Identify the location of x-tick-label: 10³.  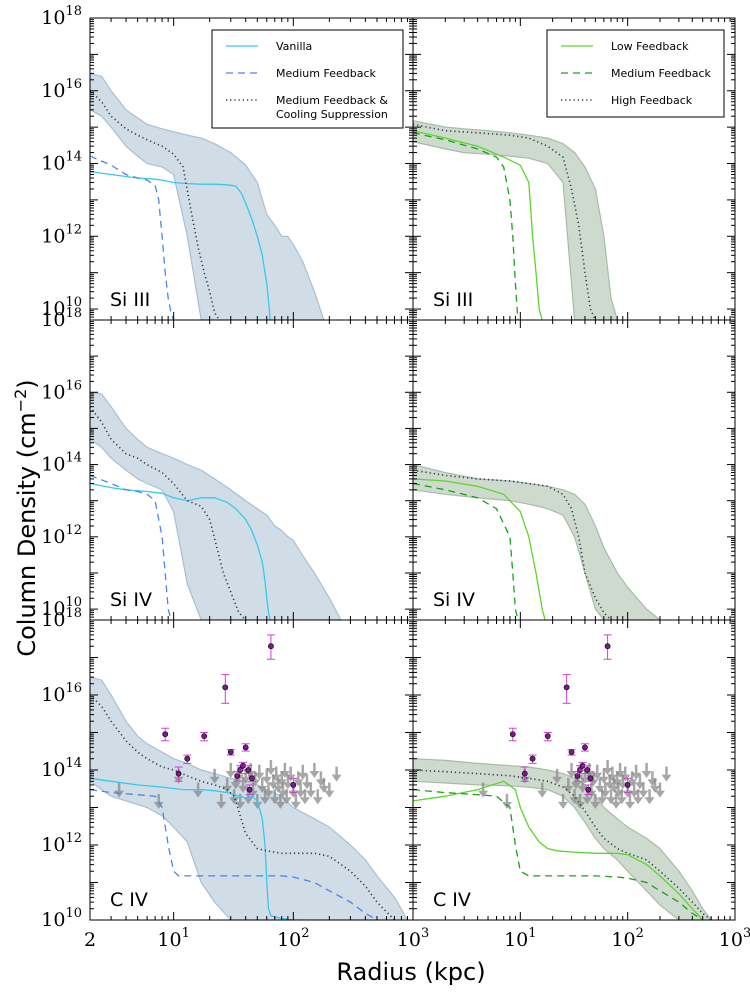
(413, 938).